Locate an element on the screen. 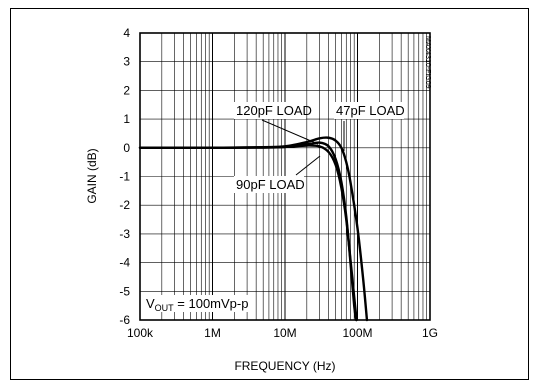 The image size is (540, 386). annotation-120pf-leader is located at coordinates (290, 132).